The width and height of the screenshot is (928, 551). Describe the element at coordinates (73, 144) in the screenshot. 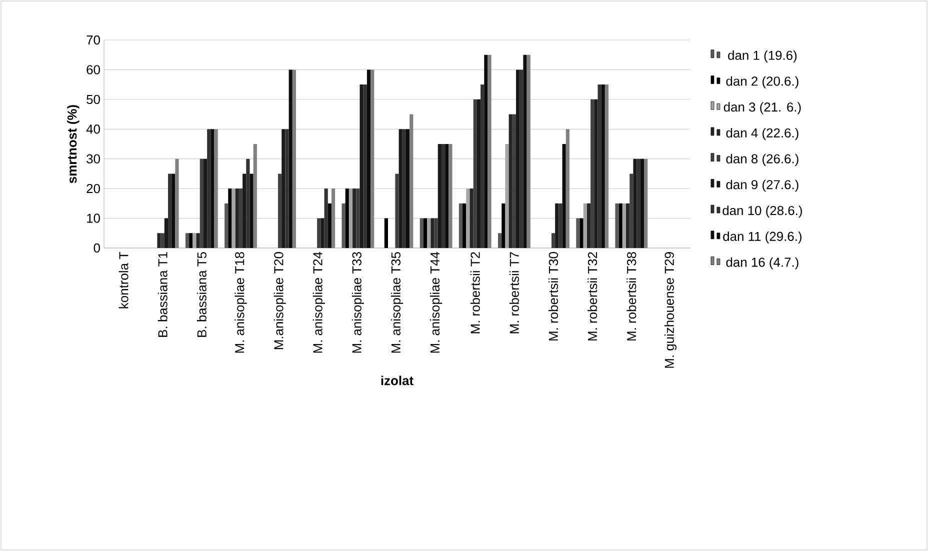

I see `y-axis-title: smrtnost (%)` at that location.